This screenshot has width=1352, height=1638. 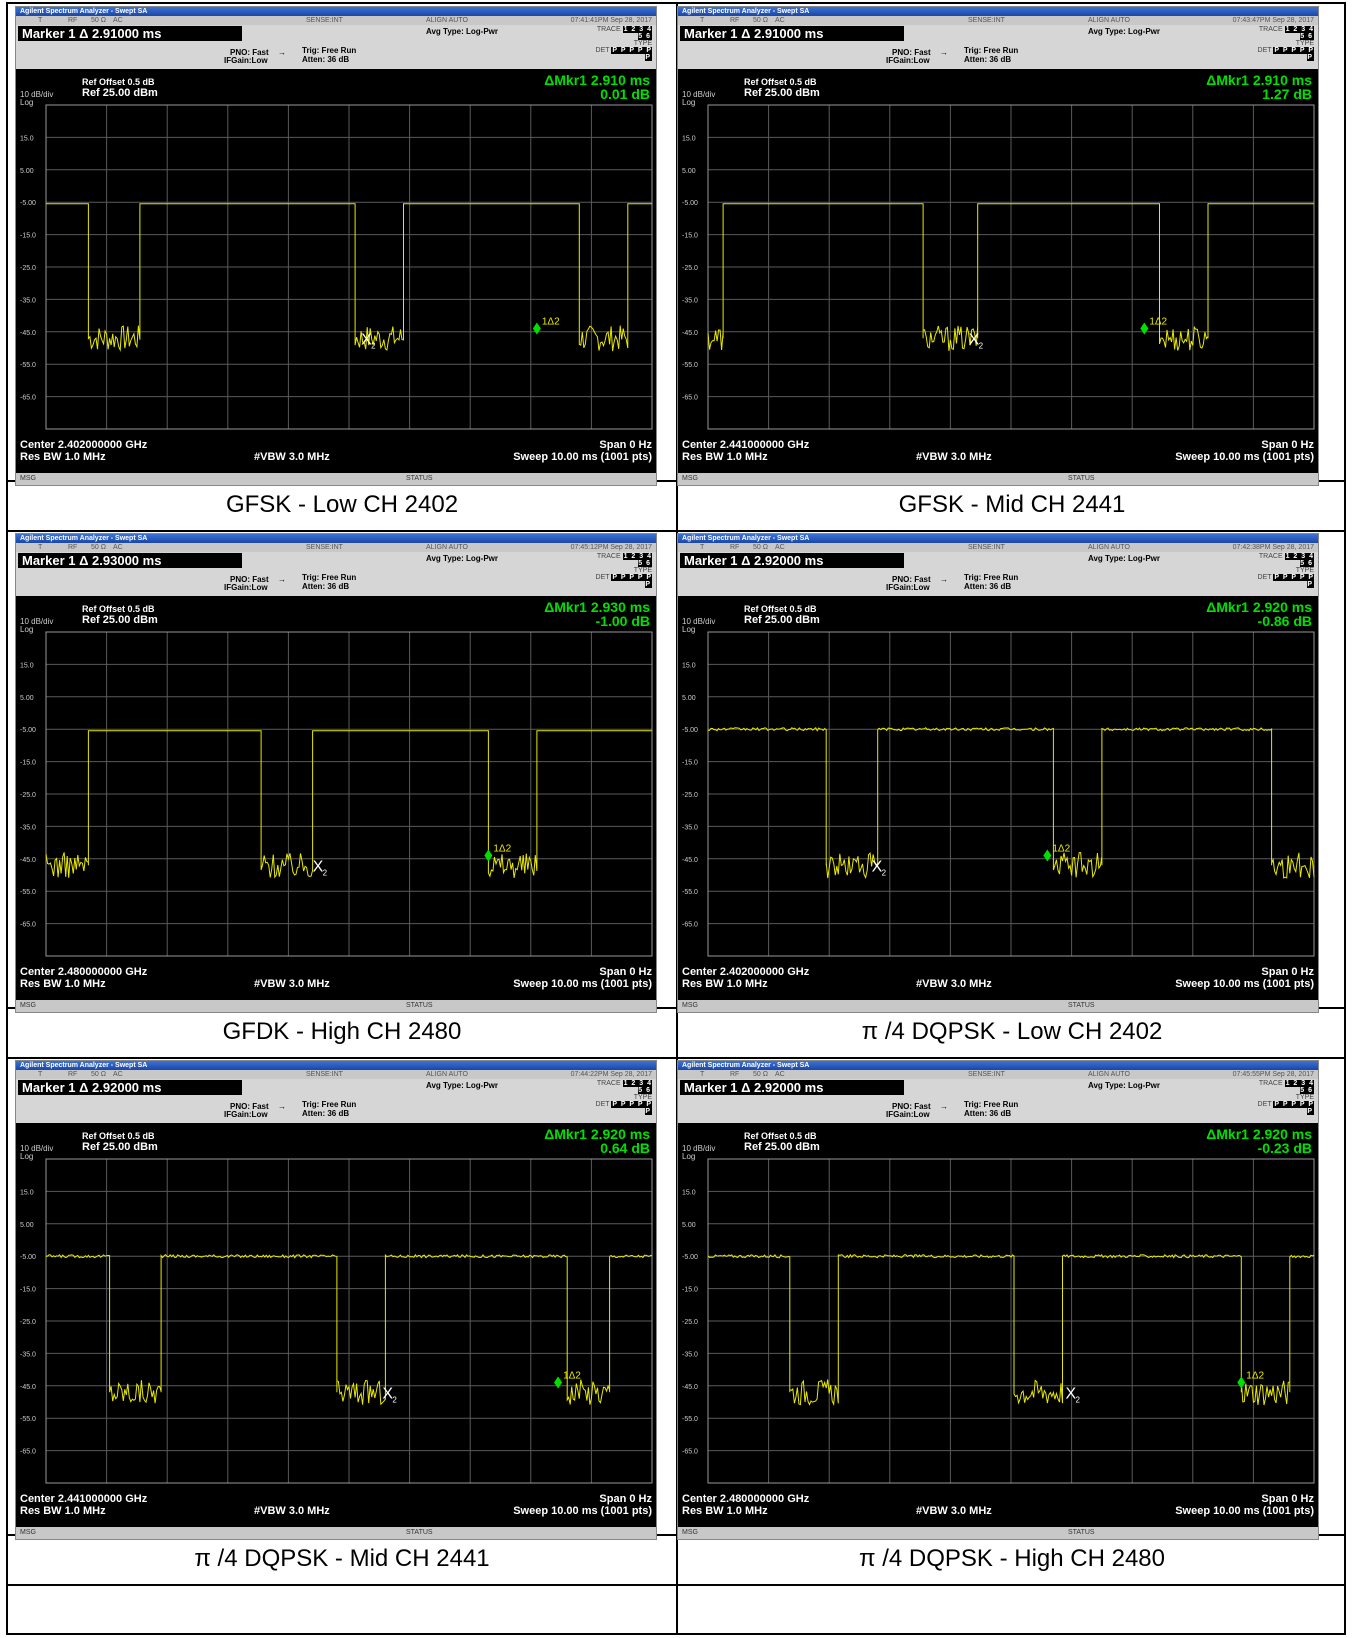 I want to click on panel-caption: π /4 DQPSK - High CH 2480, so click(x=1011, y=1558).